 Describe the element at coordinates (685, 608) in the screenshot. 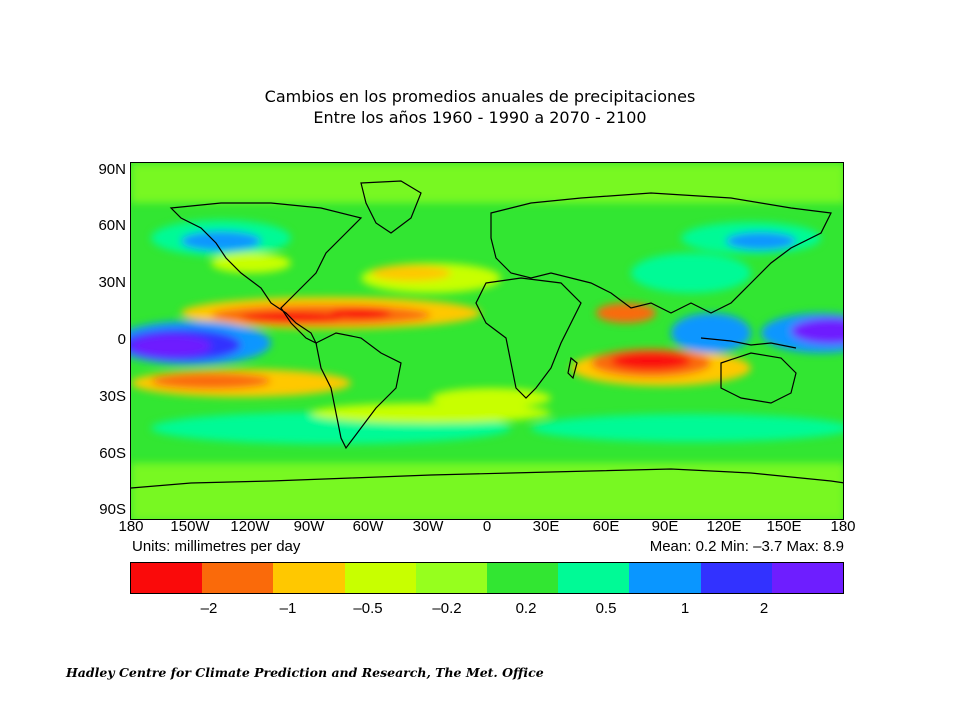

I see `legend-label: 1` at that location.